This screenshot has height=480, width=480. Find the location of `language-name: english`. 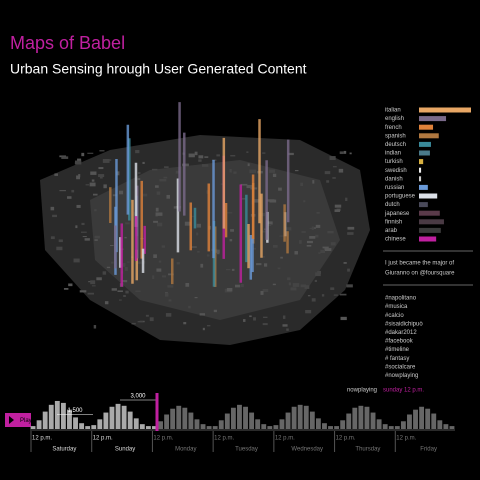

language-name: english is located at coordinates (394, 119).